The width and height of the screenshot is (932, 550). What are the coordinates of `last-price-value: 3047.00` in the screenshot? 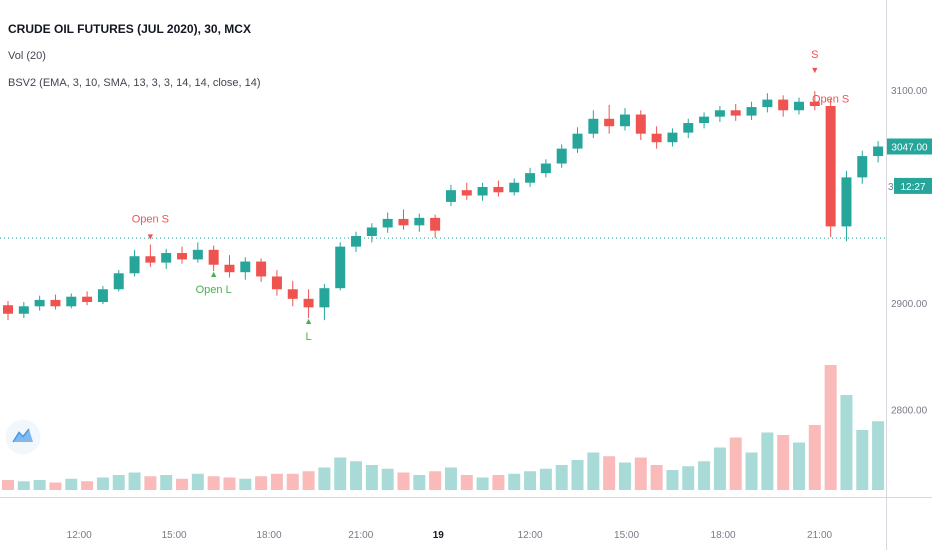 It's located at (909, 147).